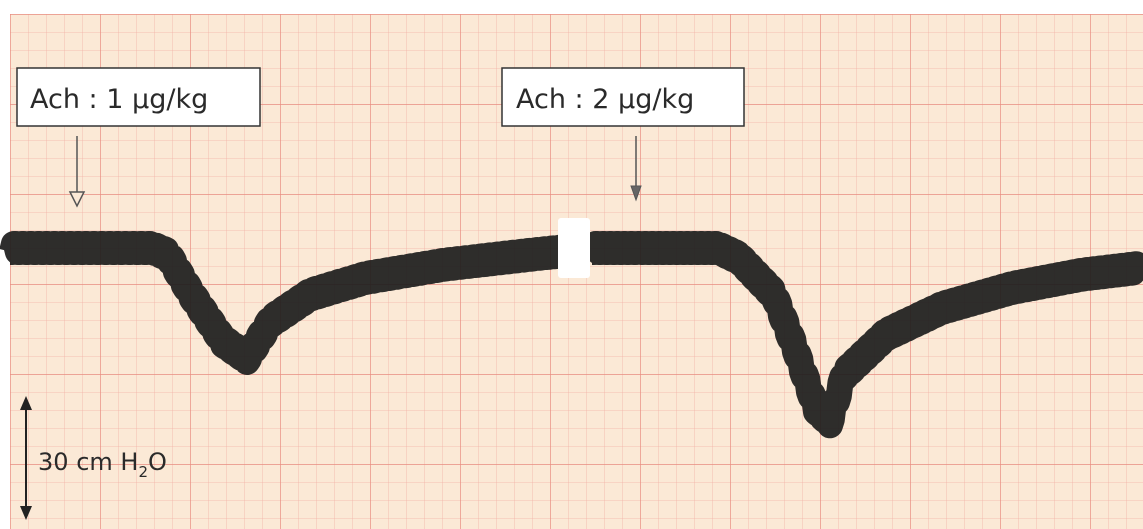  I want to click on annotation-1-label: Ach : 1 µg/kg, so click(119, 99).